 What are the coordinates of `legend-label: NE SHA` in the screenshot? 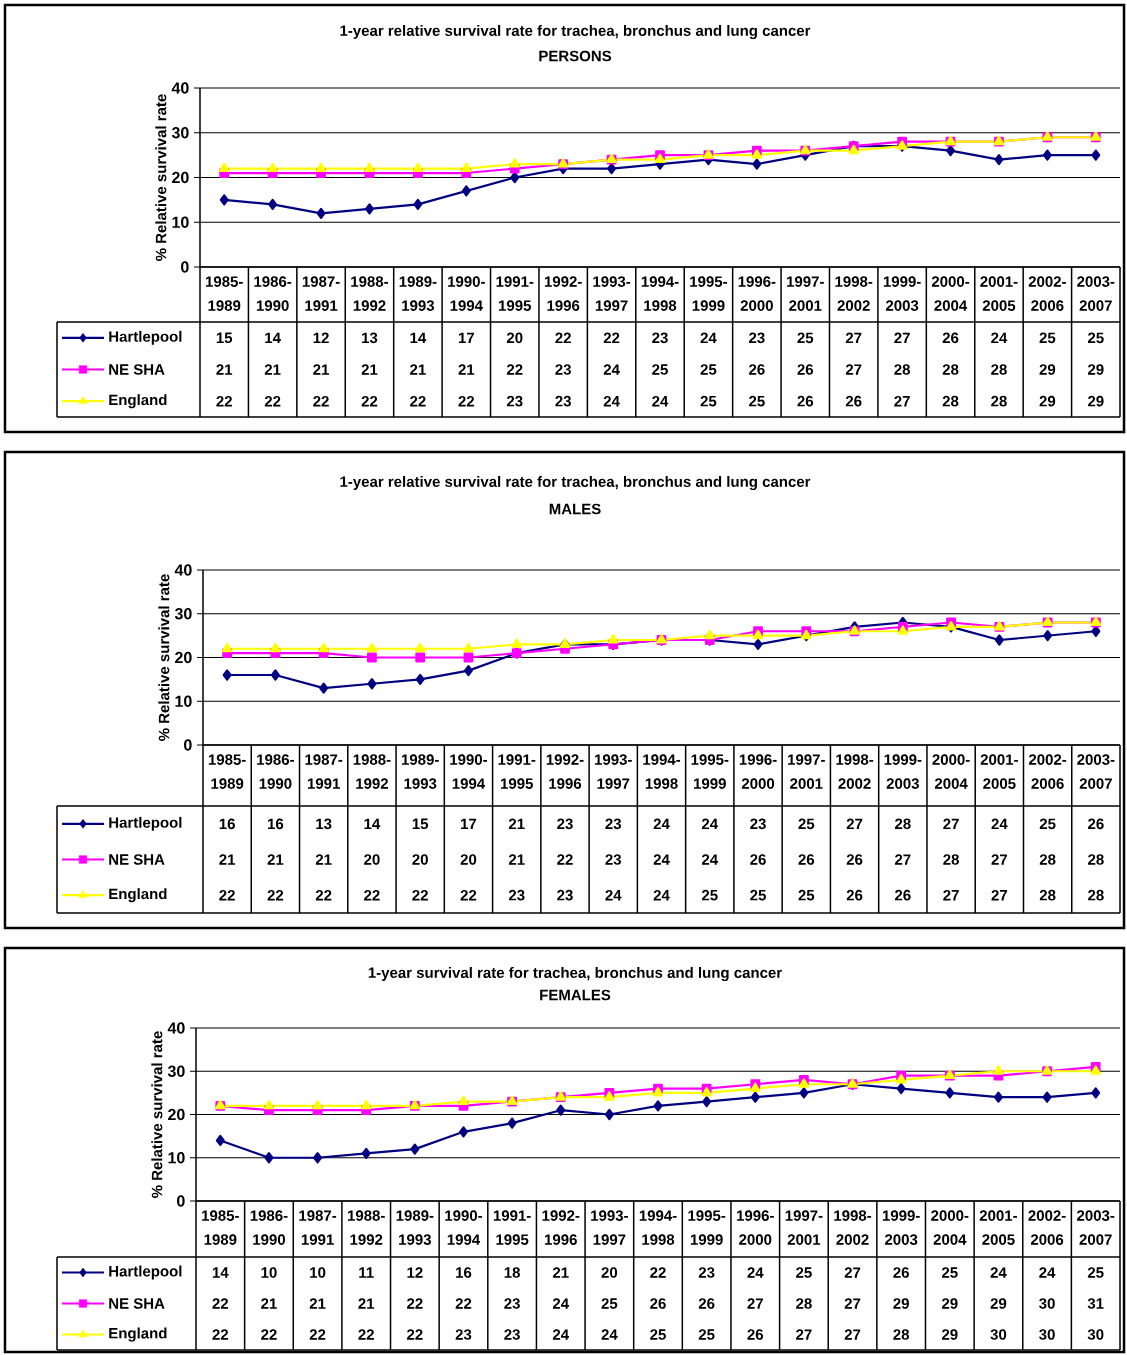 It's located at (137, 369).